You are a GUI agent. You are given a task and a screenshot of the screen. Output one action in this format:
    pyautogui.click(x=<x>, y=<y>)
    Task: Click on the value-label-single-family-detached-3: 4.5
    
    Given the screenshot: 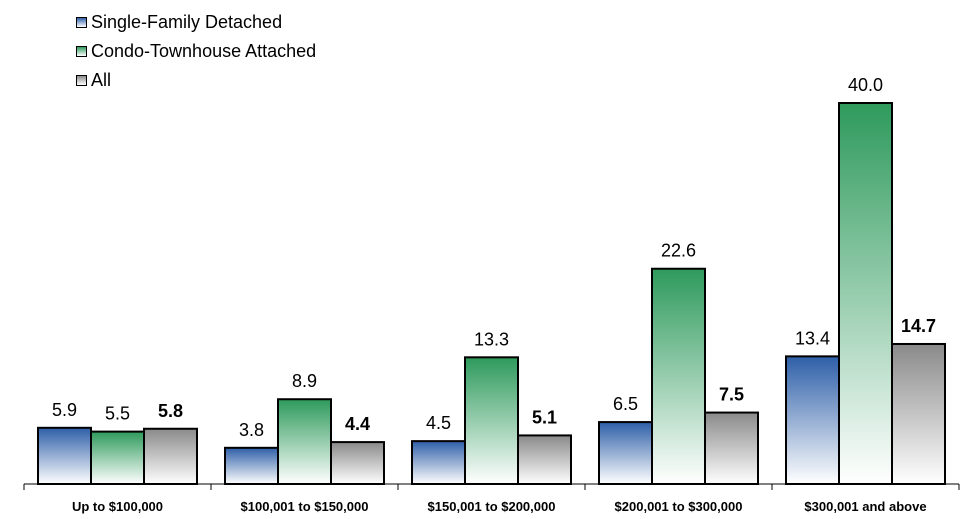 What is the action you would take?
    pyautogui.click(x=438, y=423)
    